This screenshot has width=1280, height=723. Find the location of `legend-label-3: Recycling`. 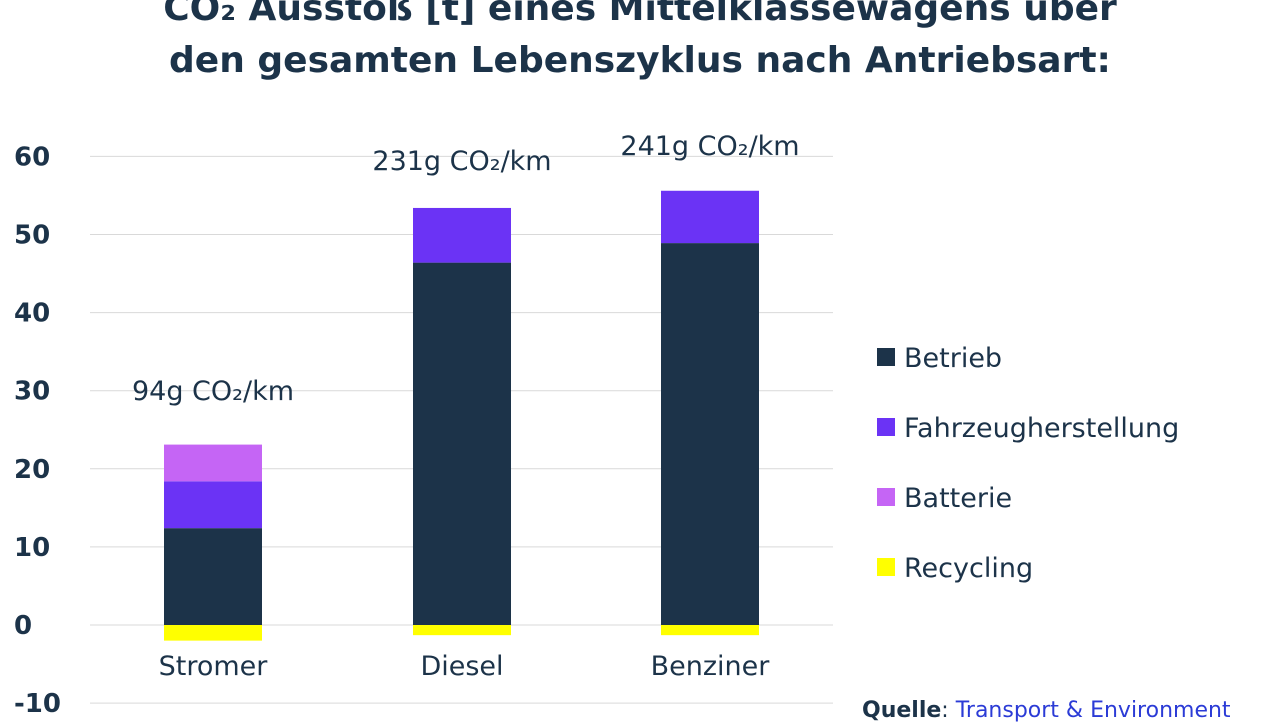

legend-label-3: Recycling is located at coordinates (968, 568).